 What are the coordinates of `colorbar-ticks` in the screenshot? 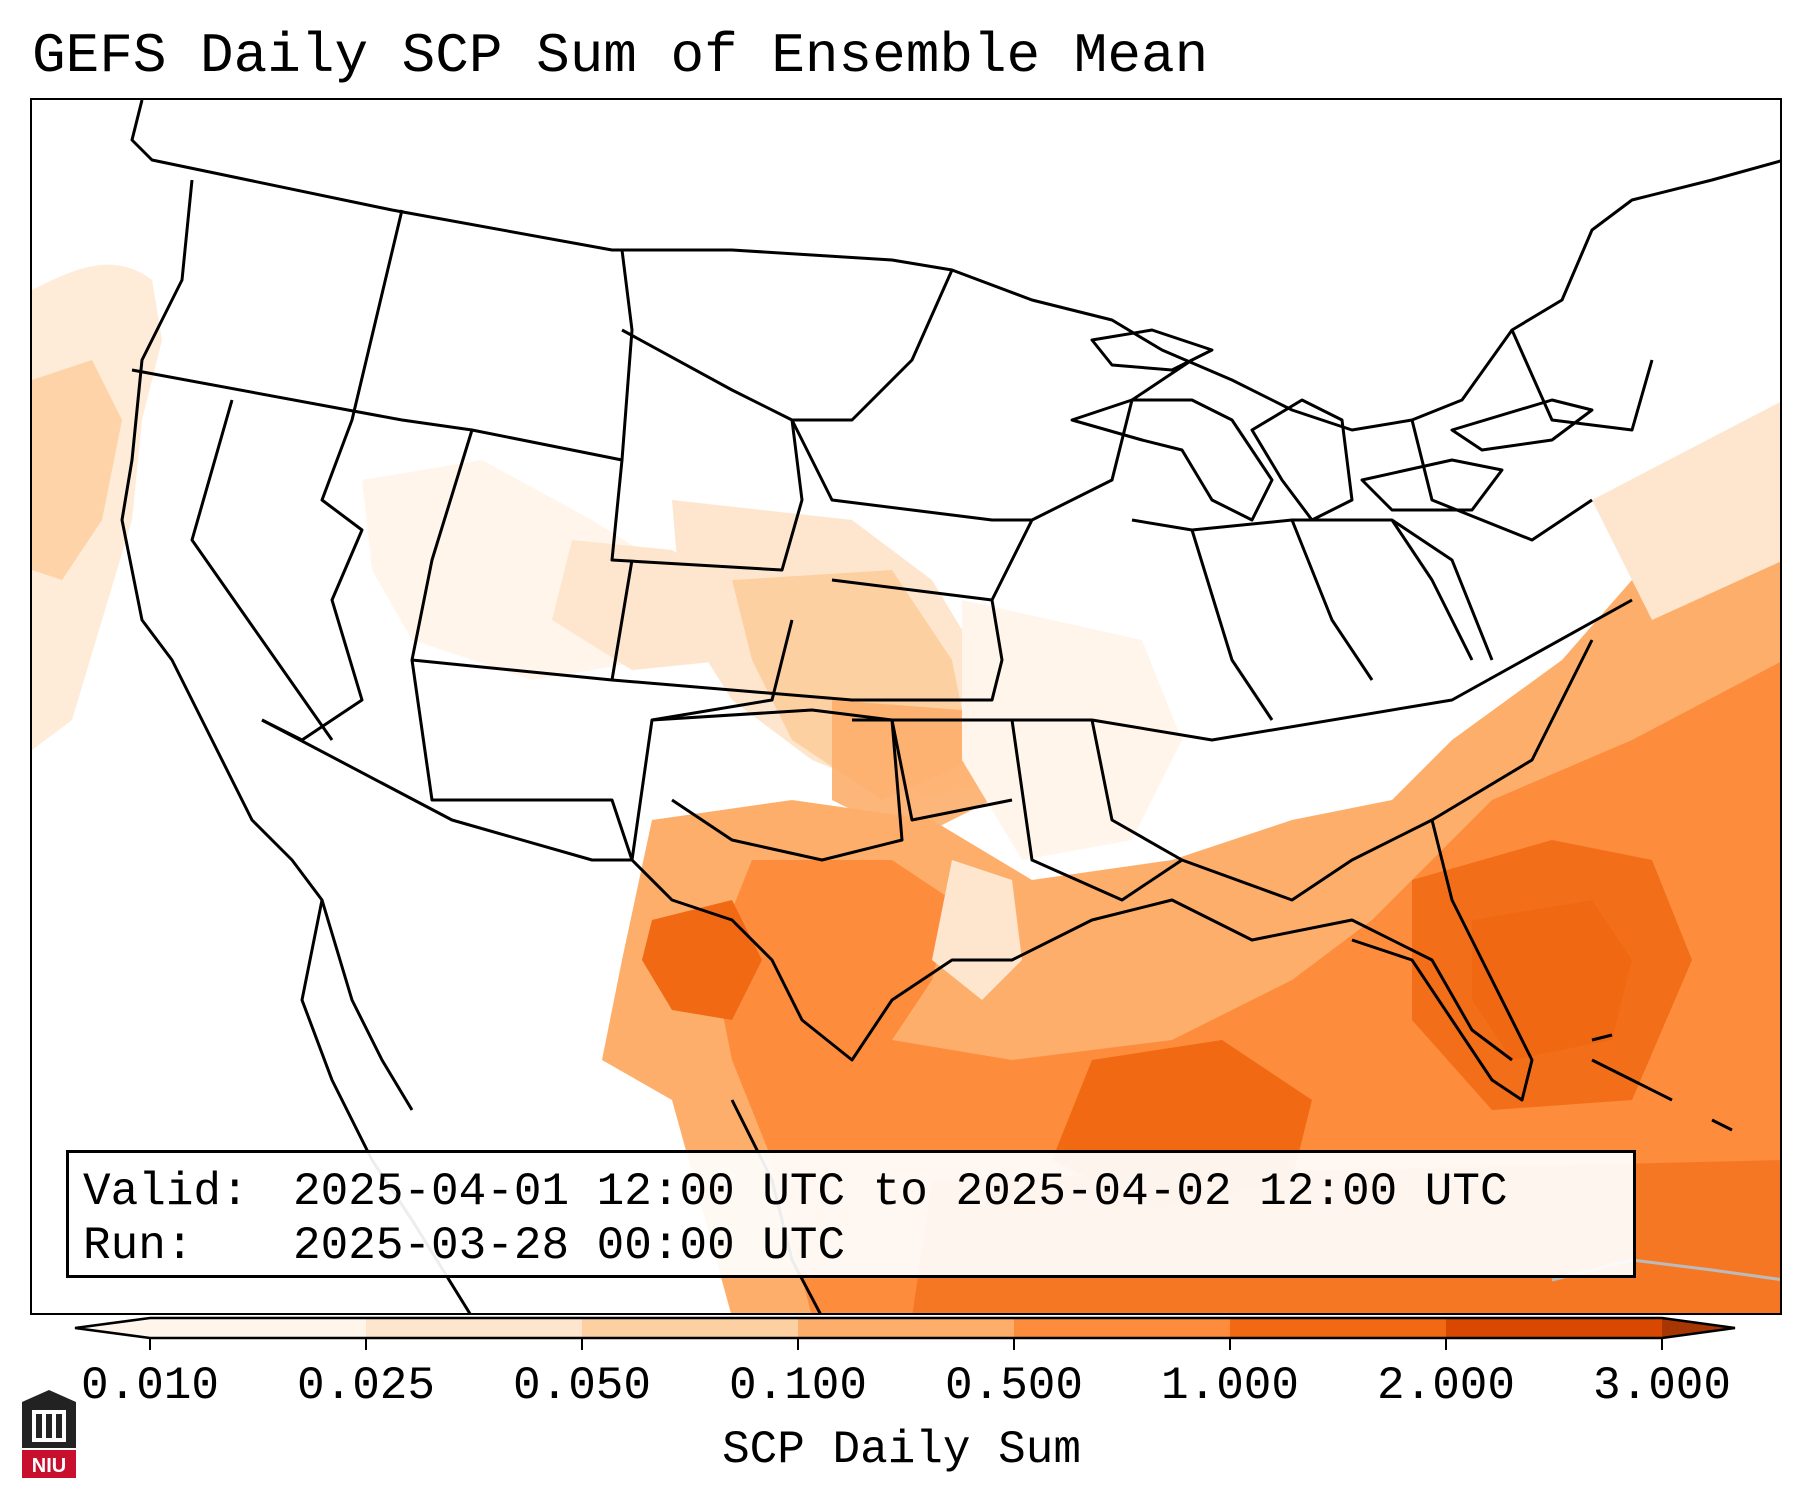 It's located at (906, 1344).